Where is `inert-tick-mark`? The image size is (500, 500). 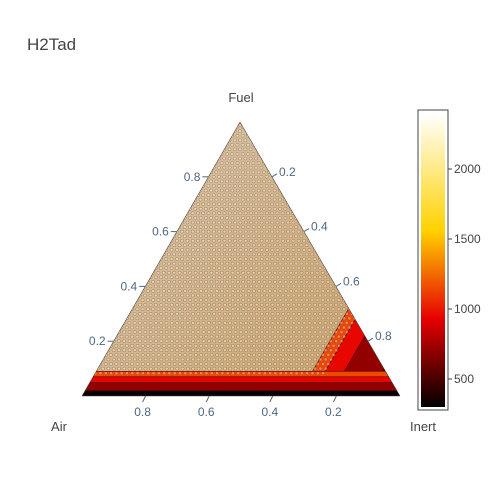 inert-tick-mark is located at coordinates (338, 284).